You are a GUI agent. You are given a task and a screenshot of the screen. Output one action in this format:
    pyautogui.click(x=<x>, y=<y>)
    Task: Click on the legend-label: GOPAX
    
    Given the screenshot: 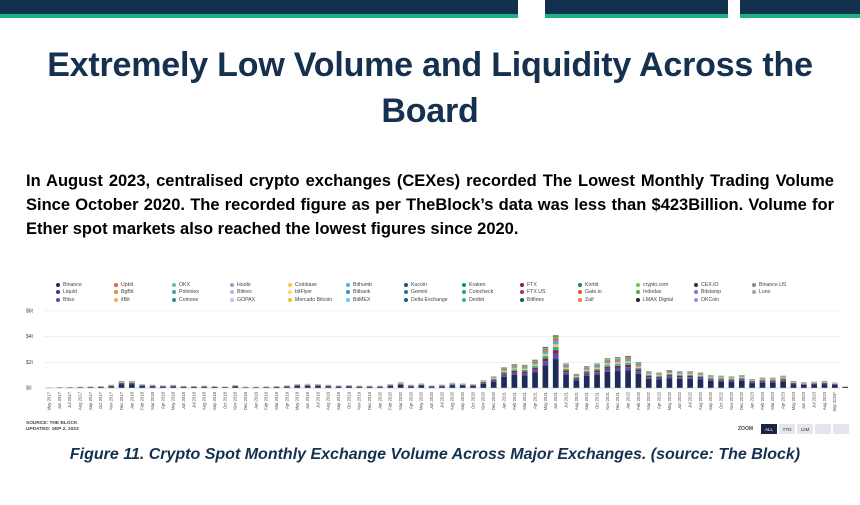 What is the action you would take?
    pyautogui.click(x=246, y=299)
    